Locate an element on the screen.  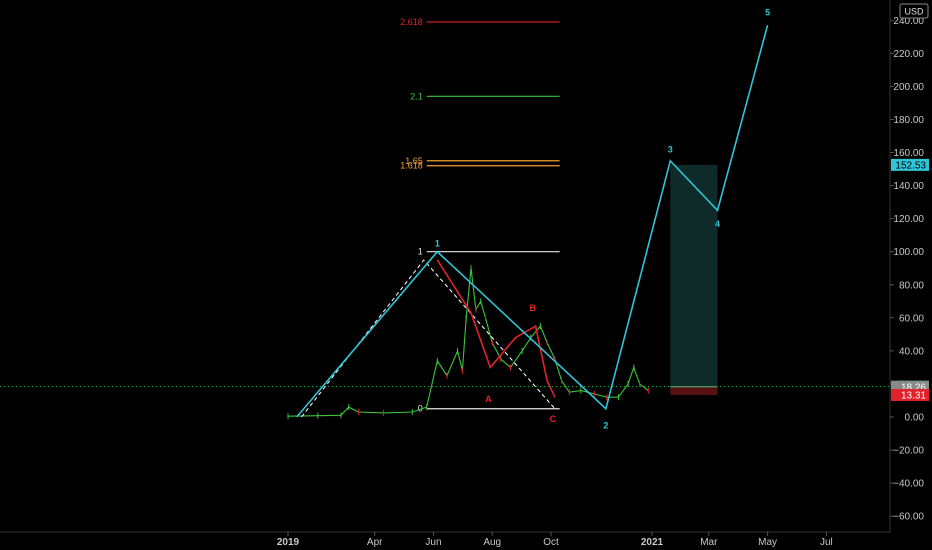
y-tick-label: 100.00 is located at coordinates (908, 252).